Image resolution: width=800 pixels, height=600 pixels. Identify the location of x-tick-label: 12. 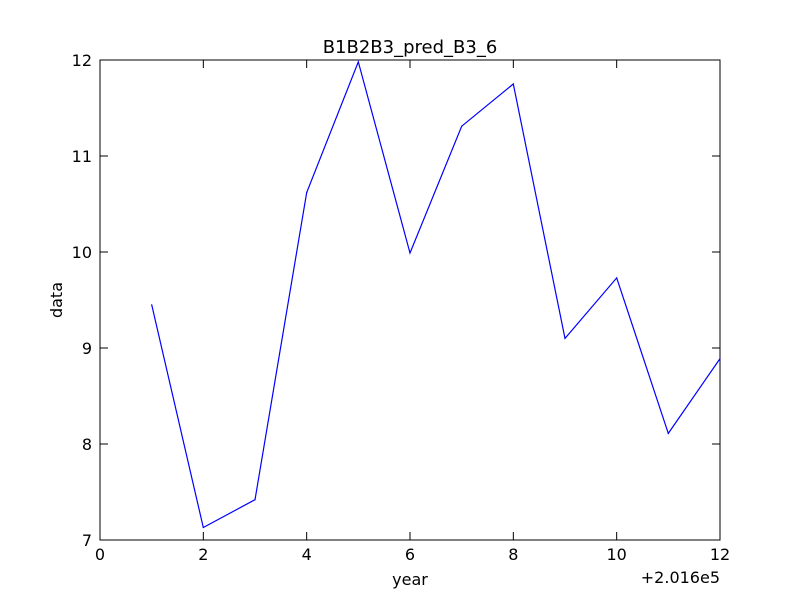
(720, 554).